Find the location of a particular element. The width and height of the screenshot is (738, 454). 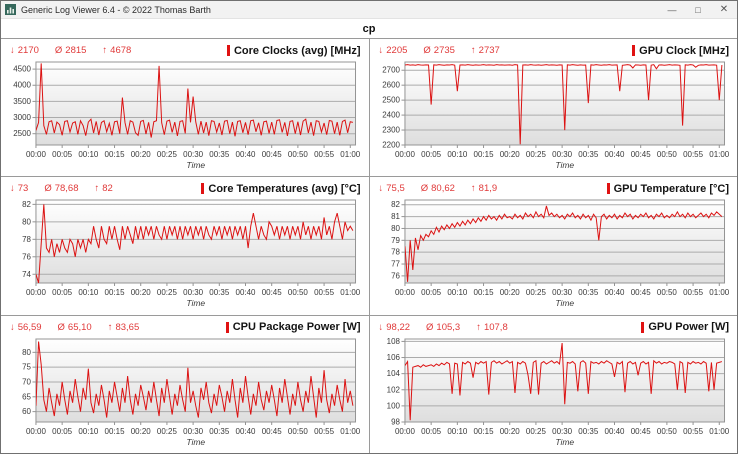

svg-text: 2500 is located at coordinates (391, 100).